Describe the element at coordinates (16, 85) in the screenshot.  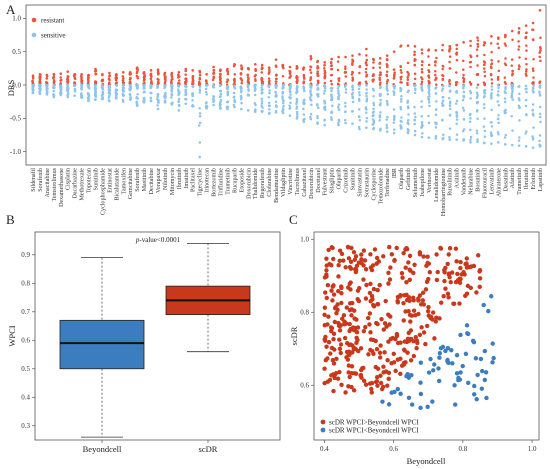
I see `panel-a-y-tick-label: 0.0` at that location.